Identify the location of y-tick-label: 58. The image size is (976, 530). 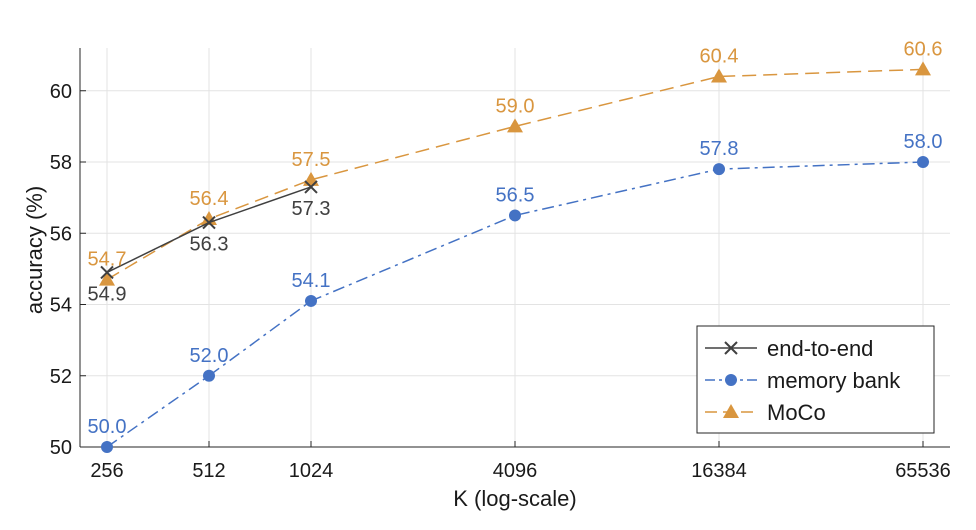
(61, 163).